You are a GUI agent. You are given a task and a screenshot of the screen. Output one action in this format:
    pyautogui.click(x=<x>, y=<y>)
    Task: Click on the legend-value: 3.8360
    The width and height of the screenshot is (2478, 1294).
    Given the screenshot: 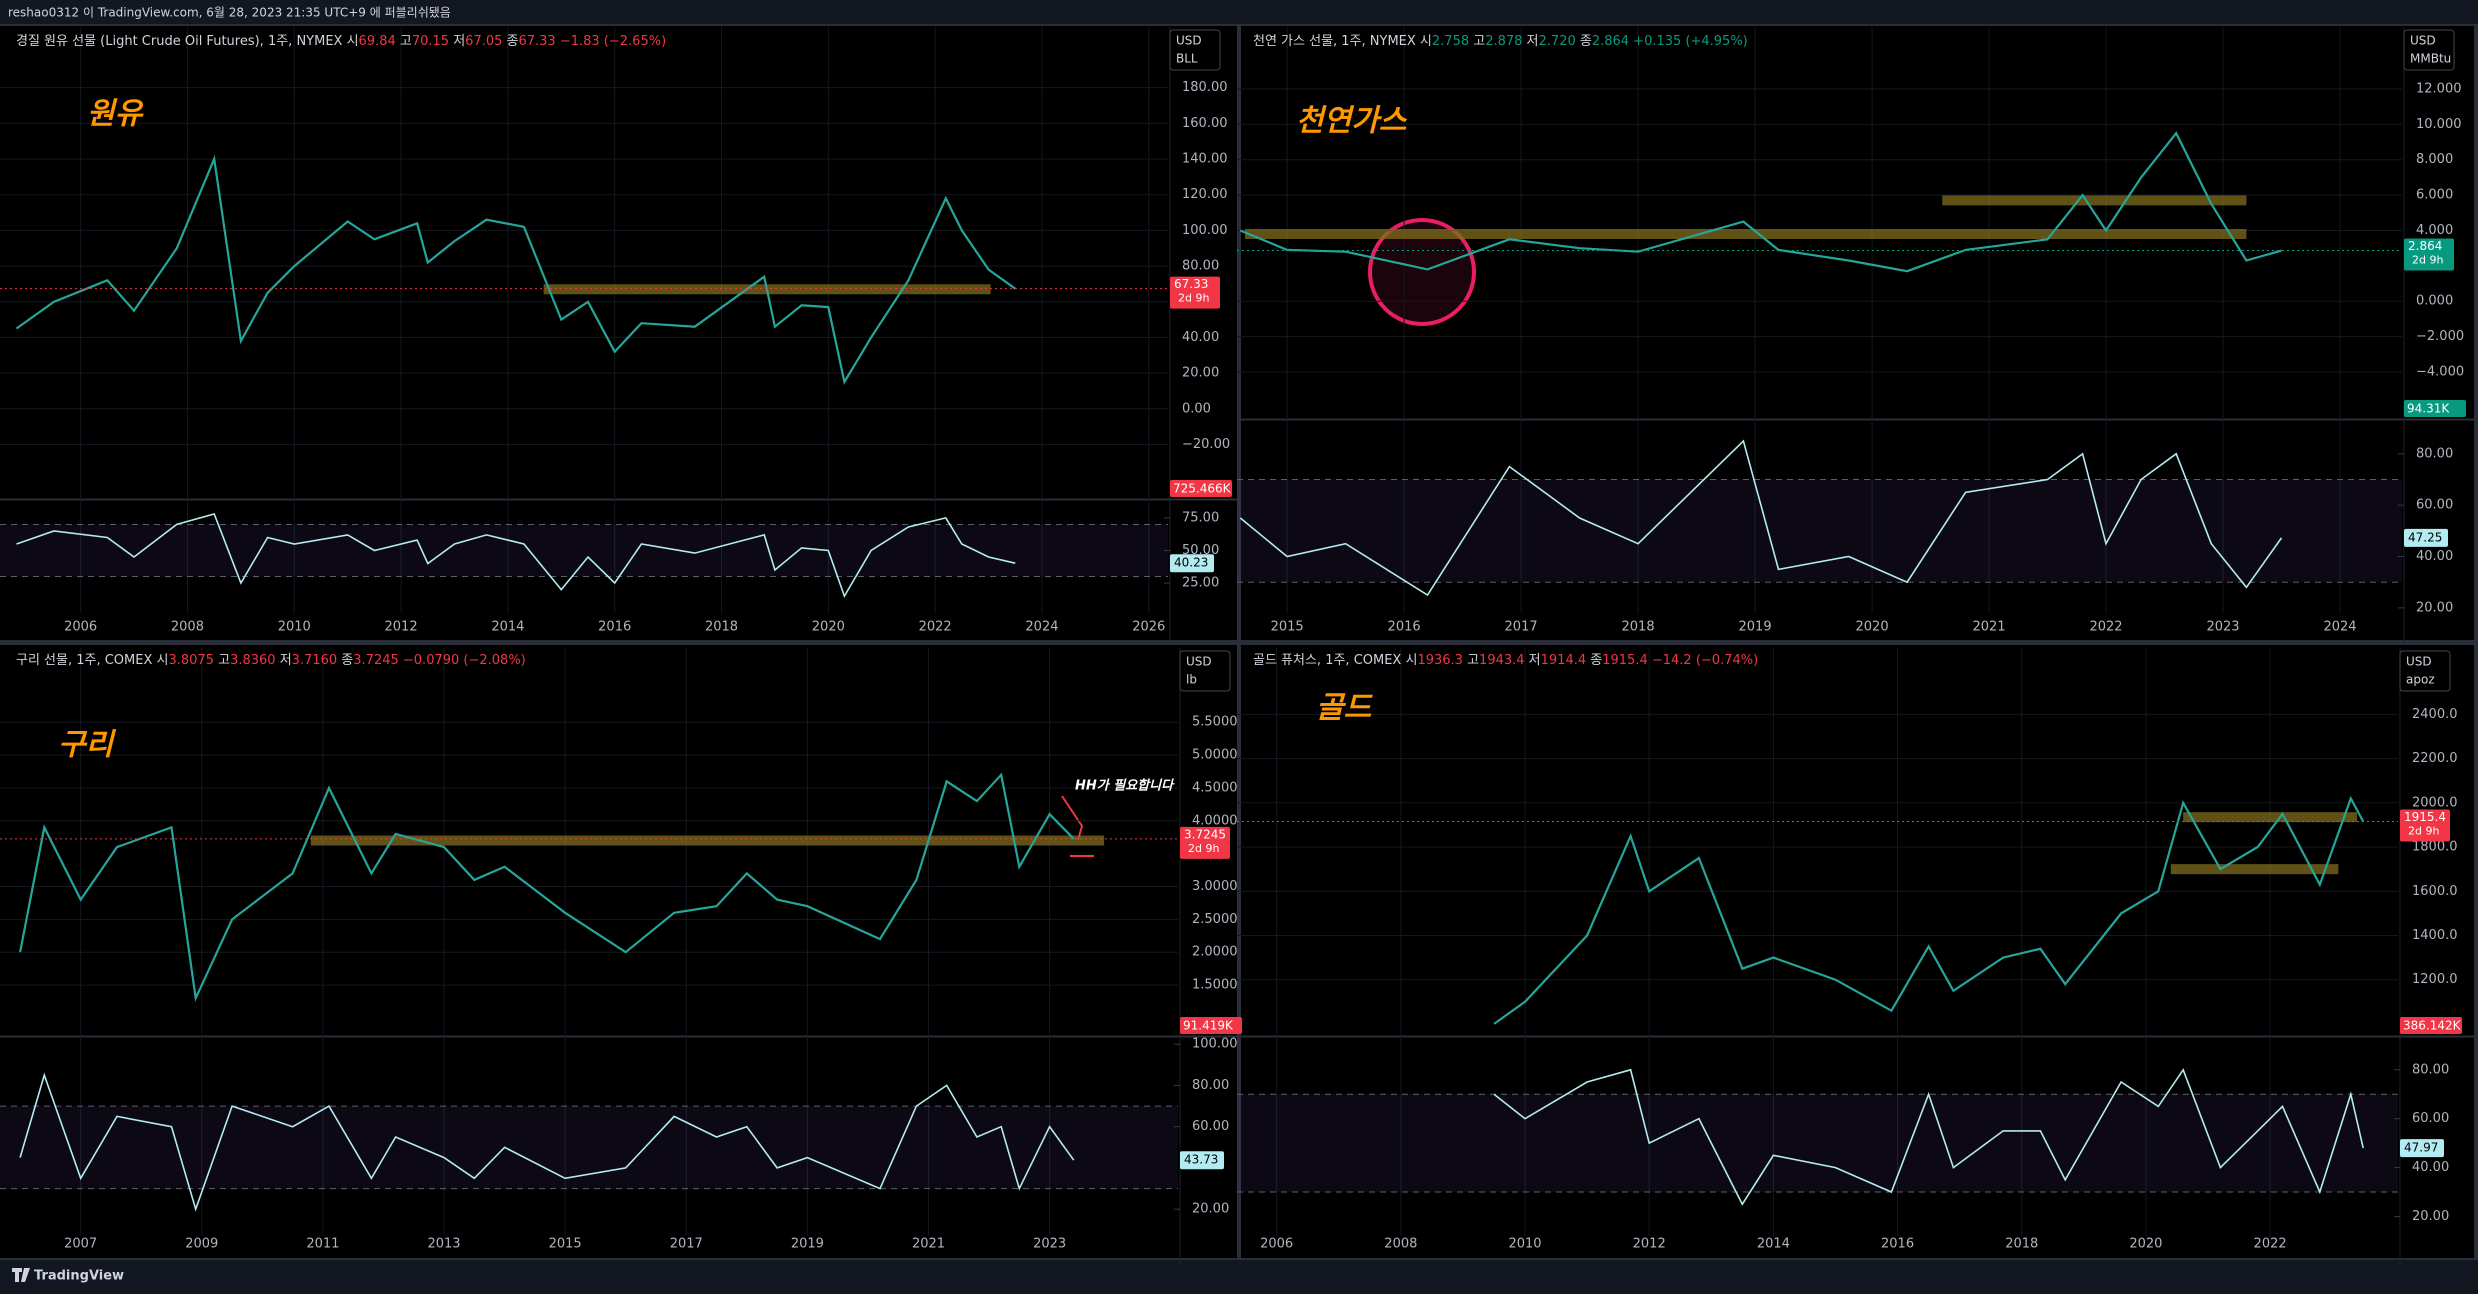 What is the action you would take?
    pyautogui.click(x=253, y=660)
    